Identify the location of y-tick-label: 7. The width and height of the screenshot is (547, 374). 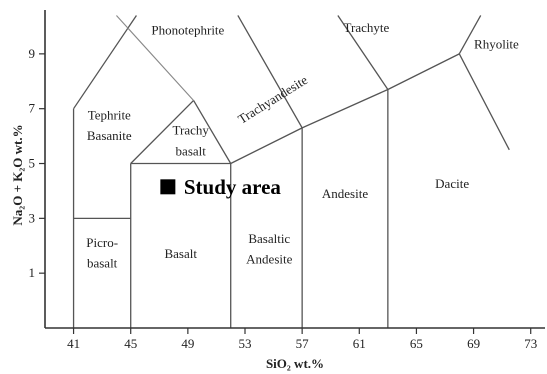
(32, 108).